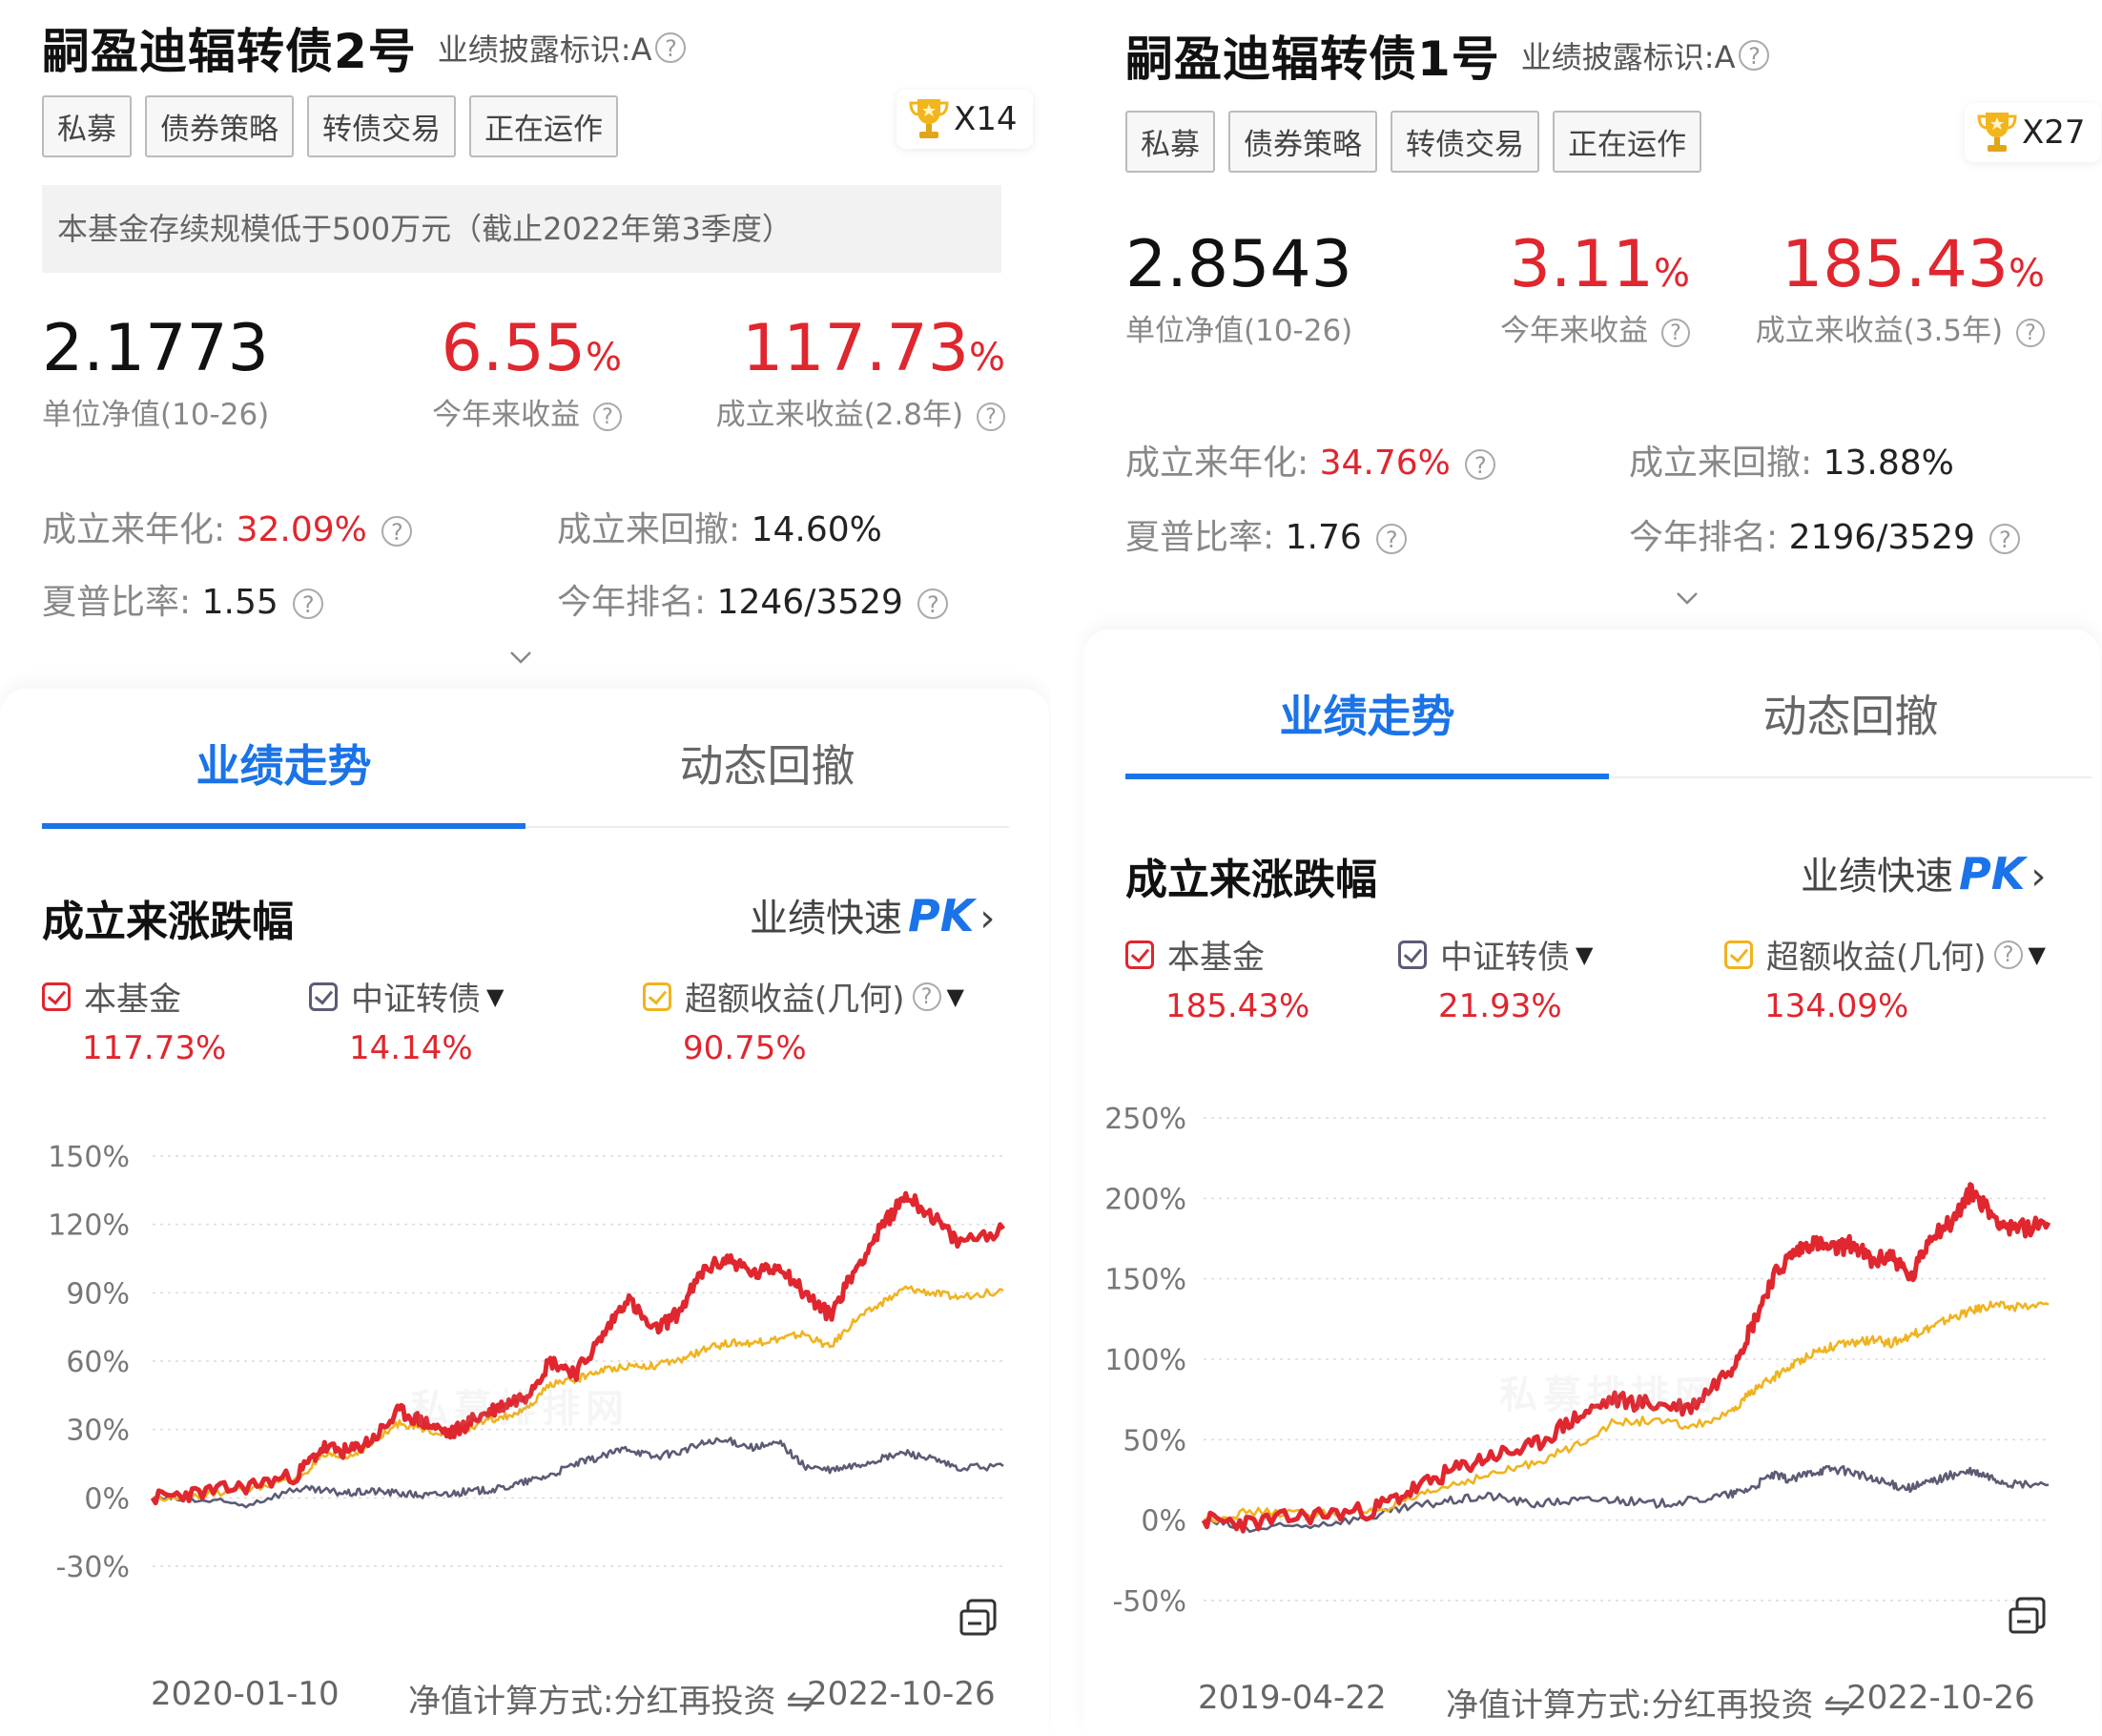  What do you see at coordinates (513, 349) in the screenshot?
I see `ytd-value: 6.55` at bounding box center [513, 349].